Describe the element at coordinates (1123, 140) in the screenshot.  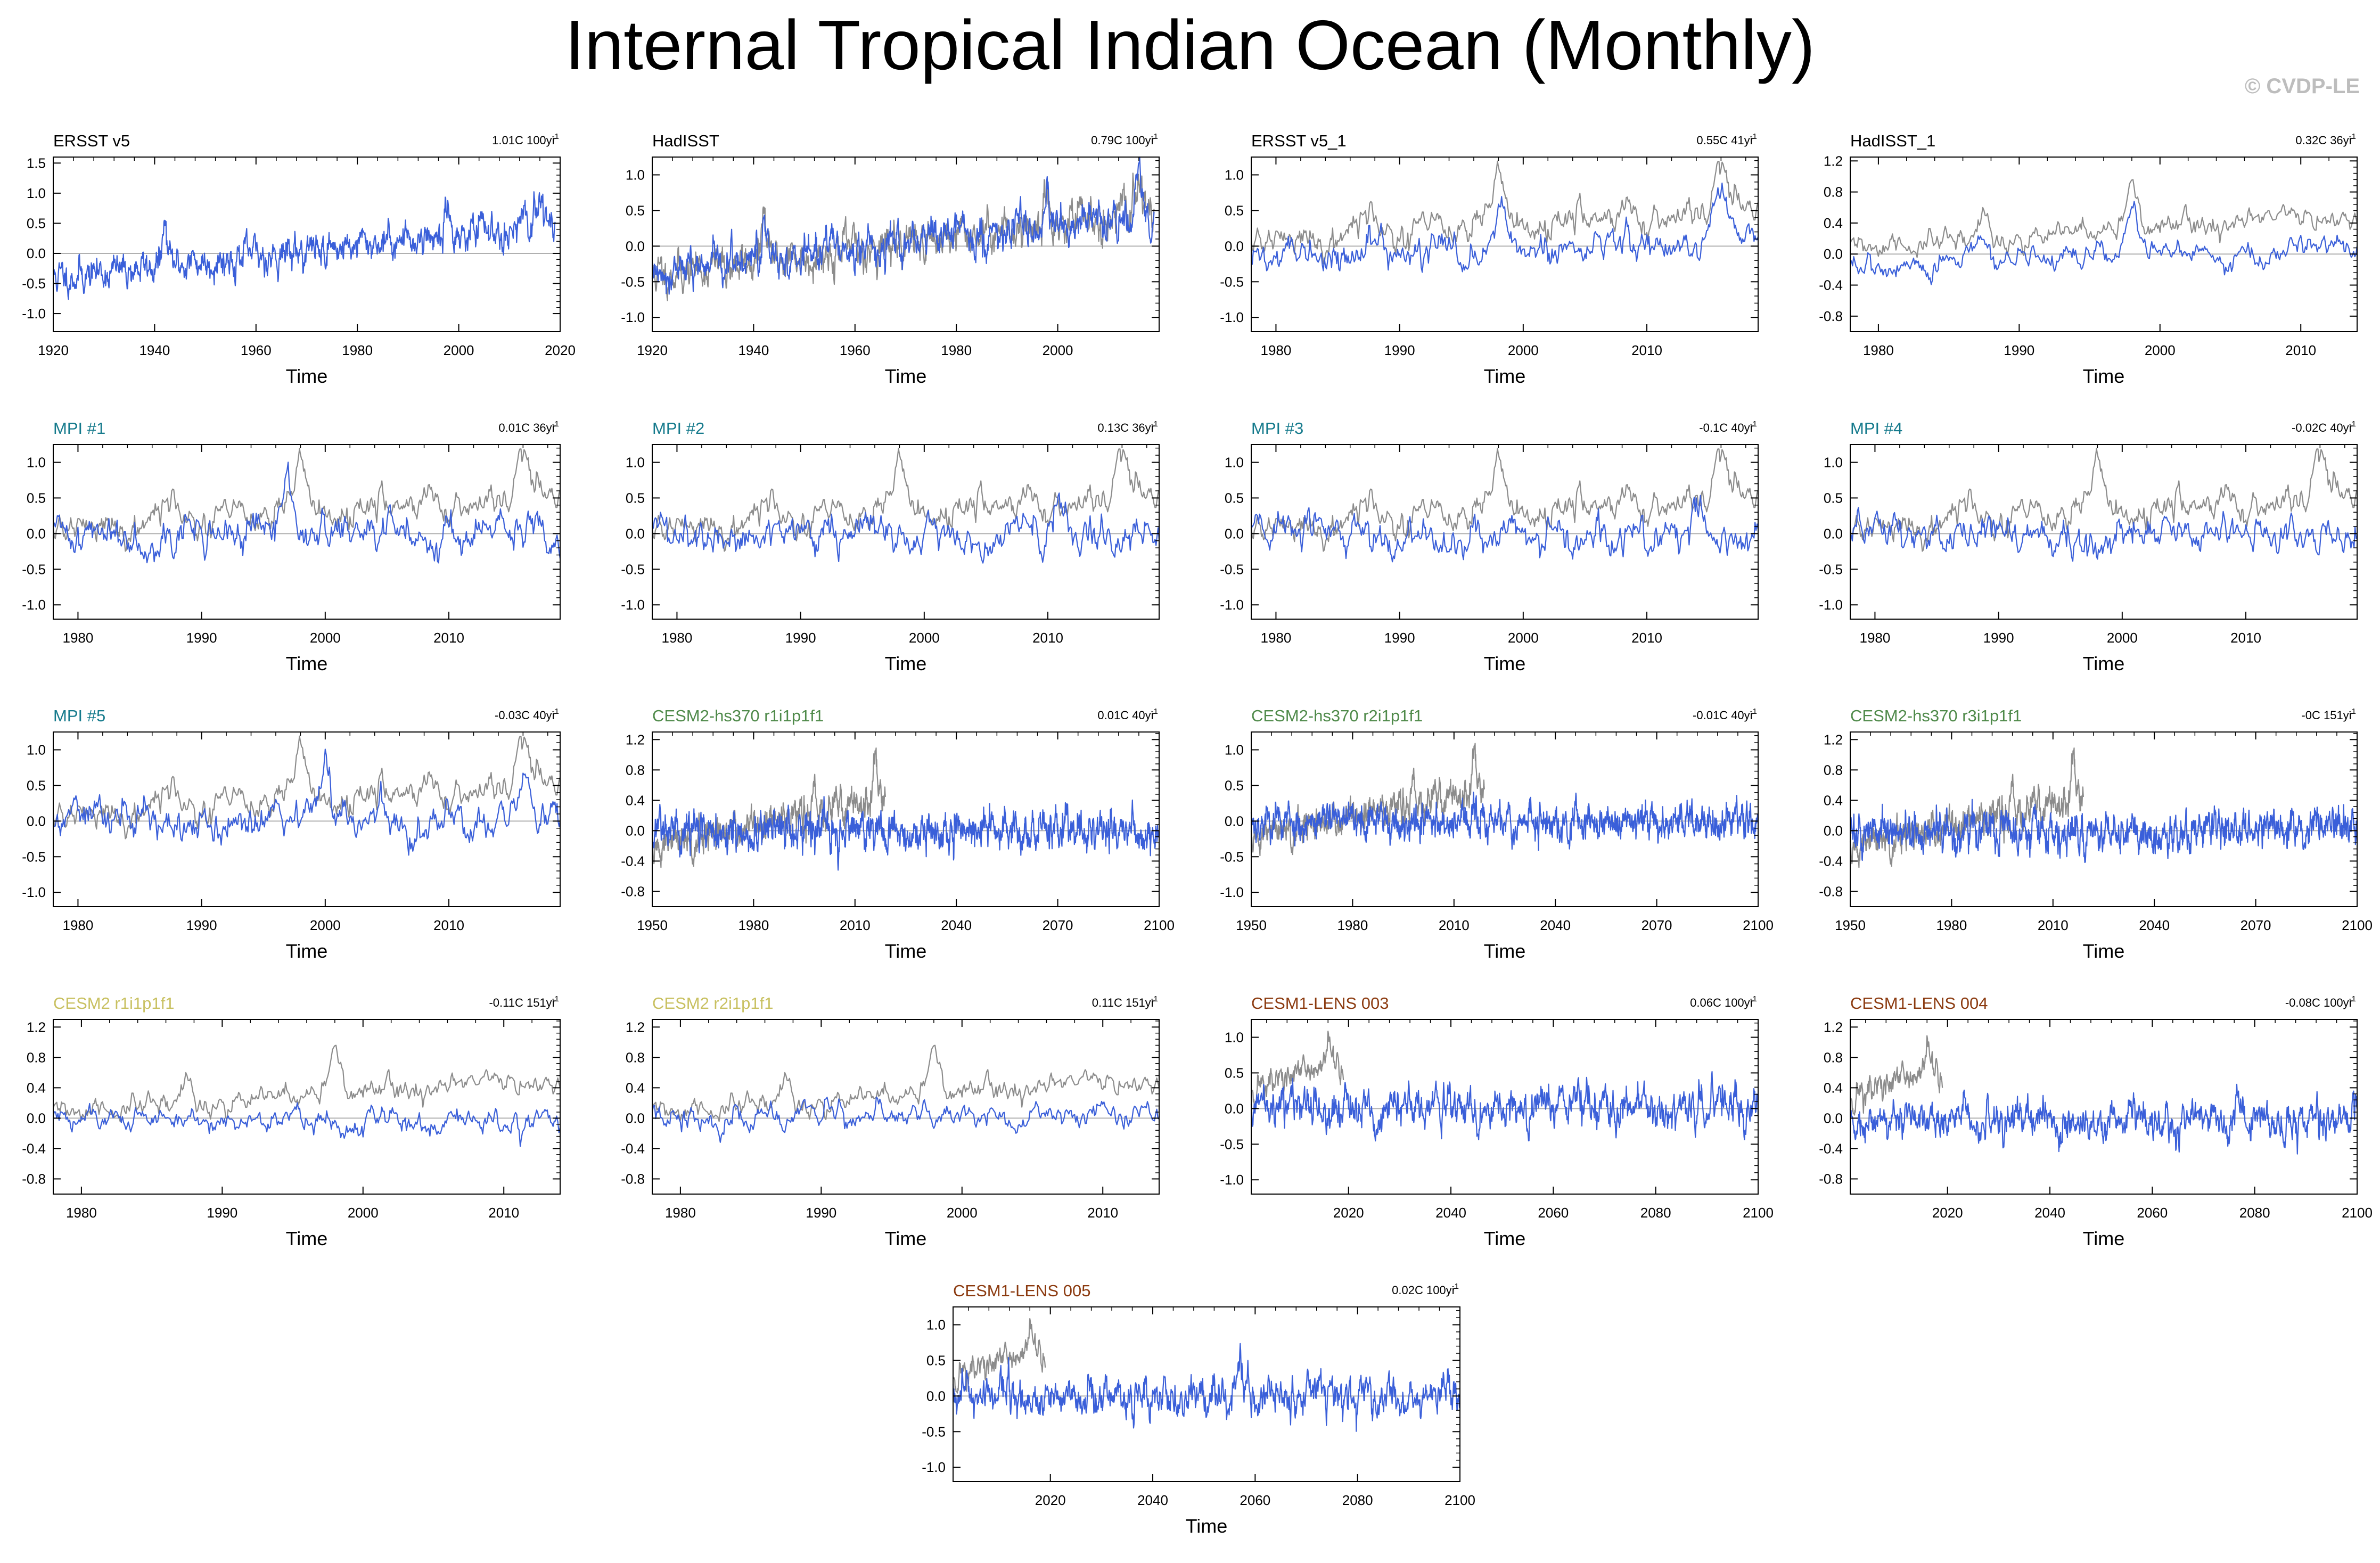
I see `trend-label: 0.79C 100yr` at that location.